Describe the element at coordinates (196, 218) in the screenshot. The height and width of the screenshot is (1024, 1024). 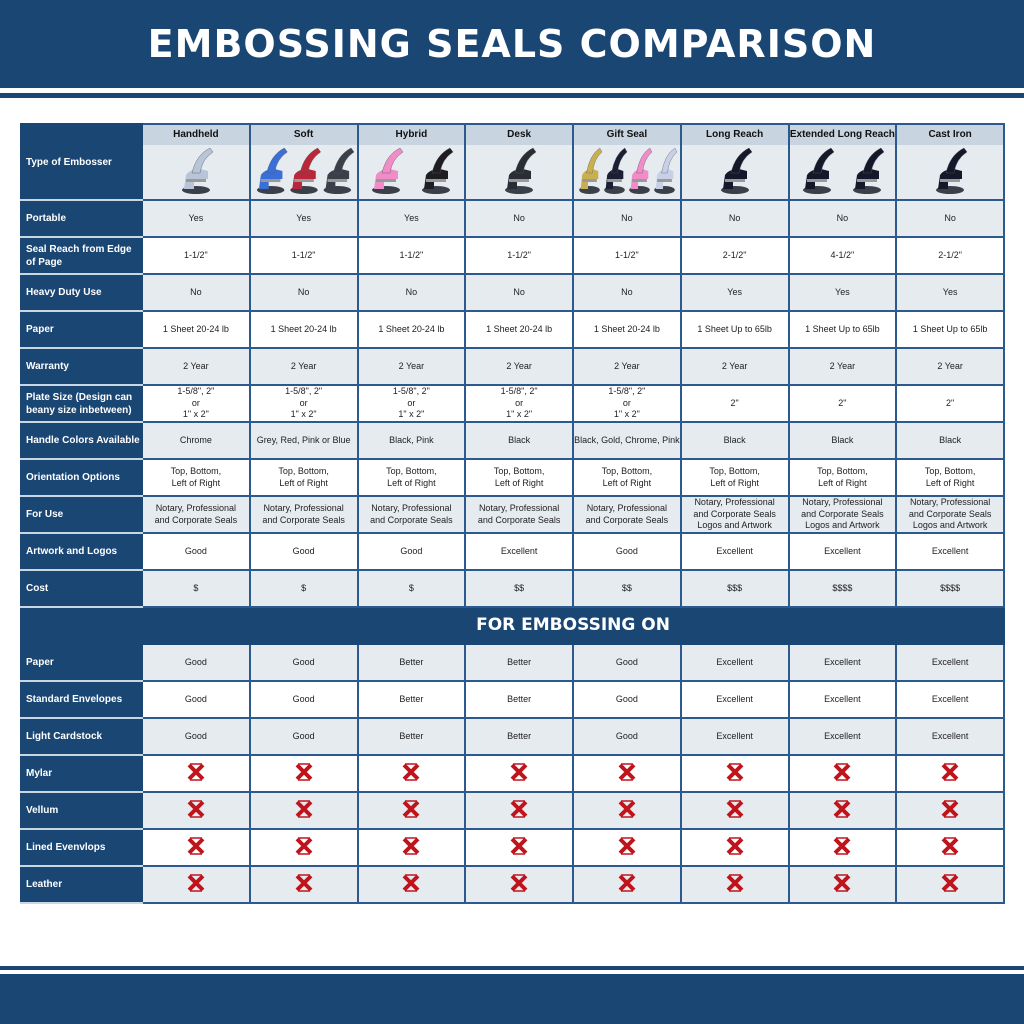
I see `cell: Yes` at that location.